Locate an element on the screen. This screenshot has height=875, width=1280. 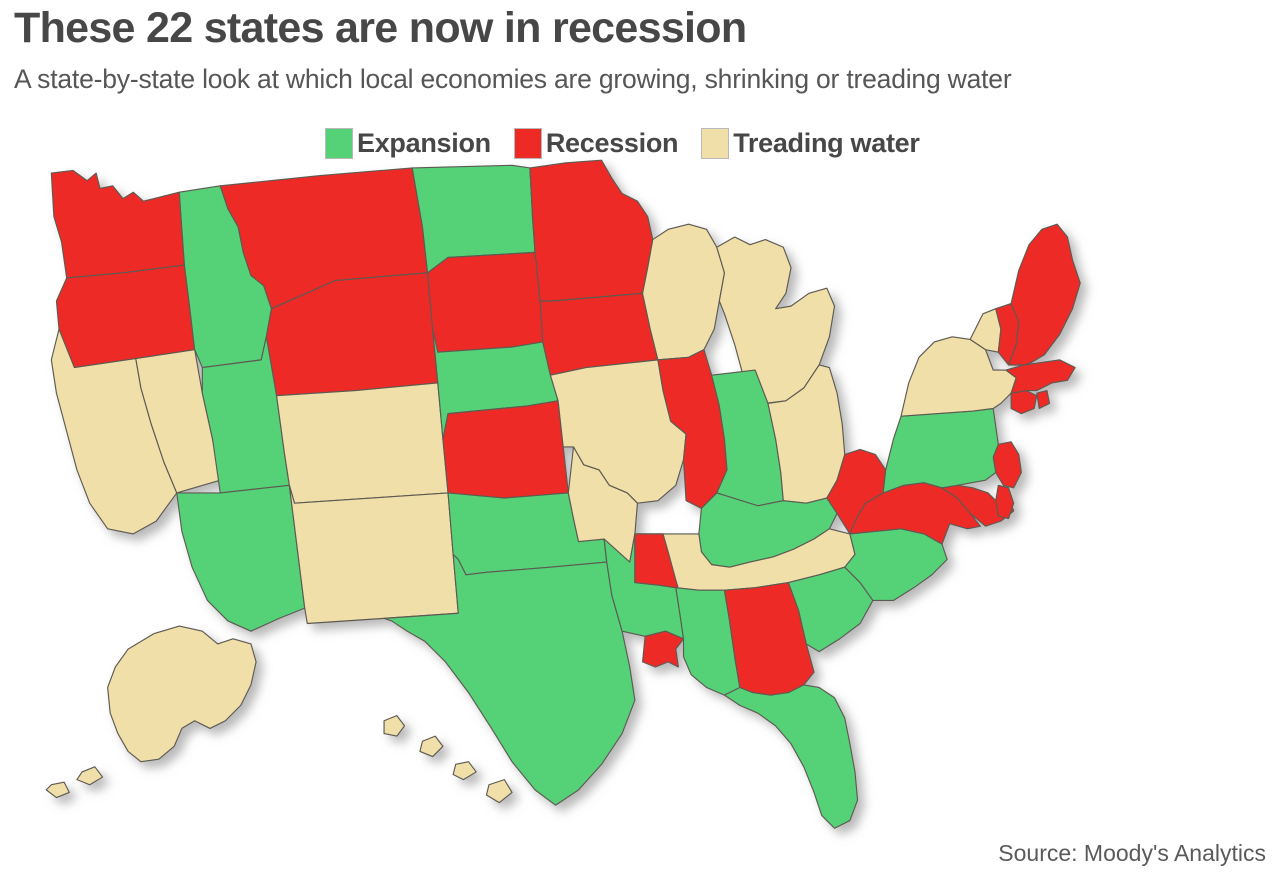
state-ks is located at coordinates (505, 449).